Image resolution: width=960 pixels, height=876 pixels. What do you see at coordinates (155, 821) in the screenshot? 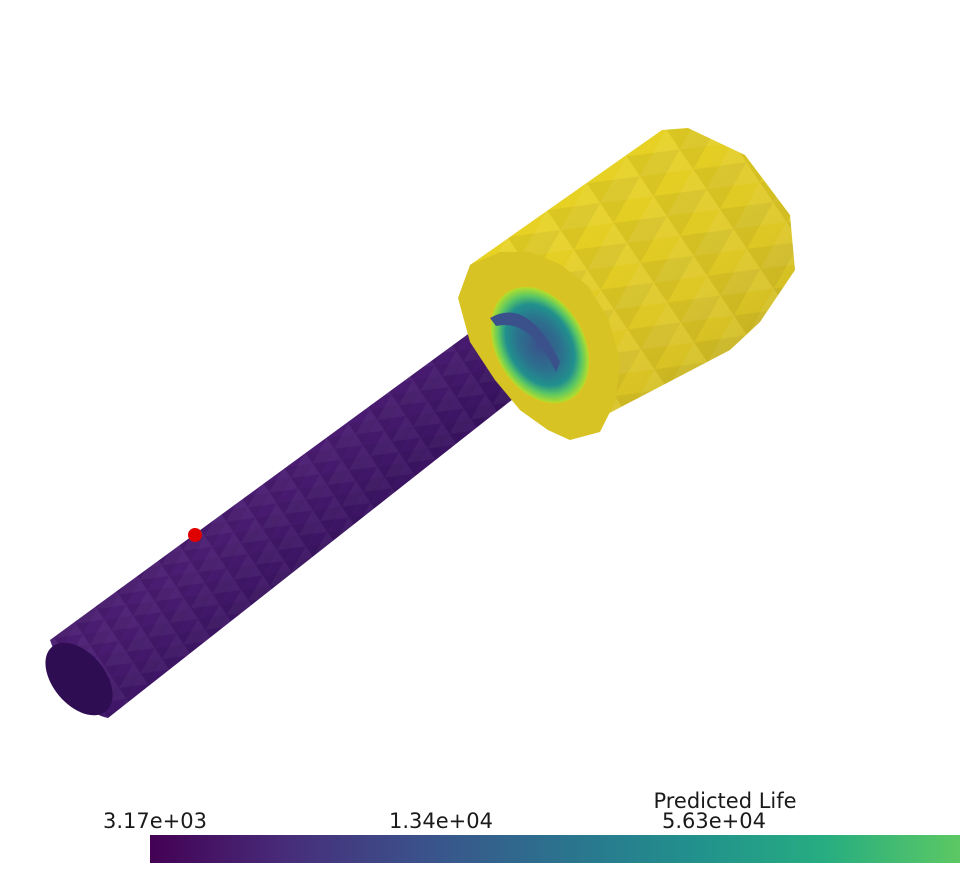
I see `colorbar-tick-min: 3.17e+03` at bounding box center [155, 821].